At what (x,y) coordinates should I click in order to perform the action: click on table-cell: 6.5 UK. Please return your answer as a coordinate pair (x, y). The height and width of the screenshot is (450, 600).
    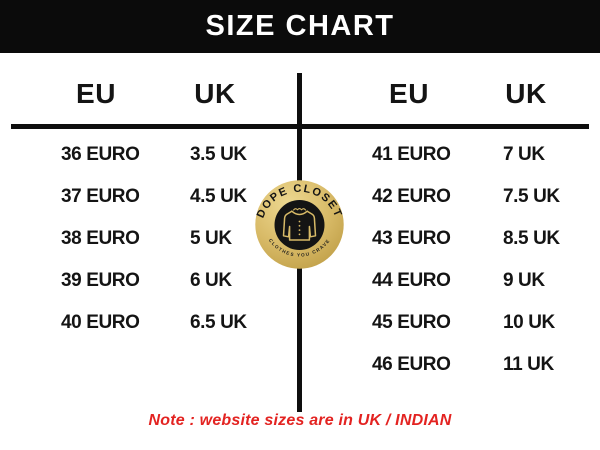
    Looking at the image, I should click on (218, 322).